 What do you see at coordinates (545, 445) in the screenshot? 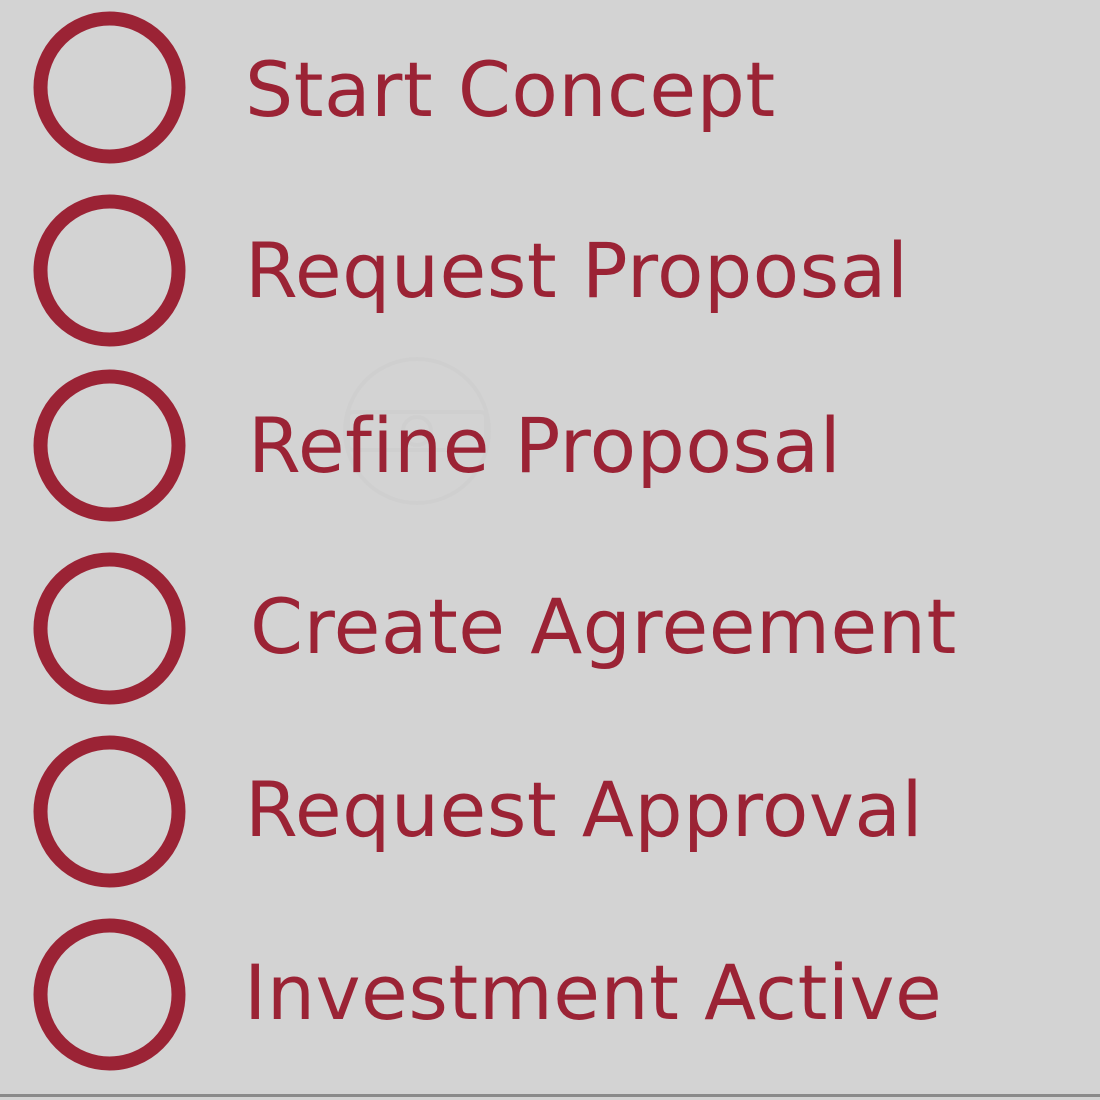
I see `step-label: Refine Proposal` at bounding box center [545, 445].